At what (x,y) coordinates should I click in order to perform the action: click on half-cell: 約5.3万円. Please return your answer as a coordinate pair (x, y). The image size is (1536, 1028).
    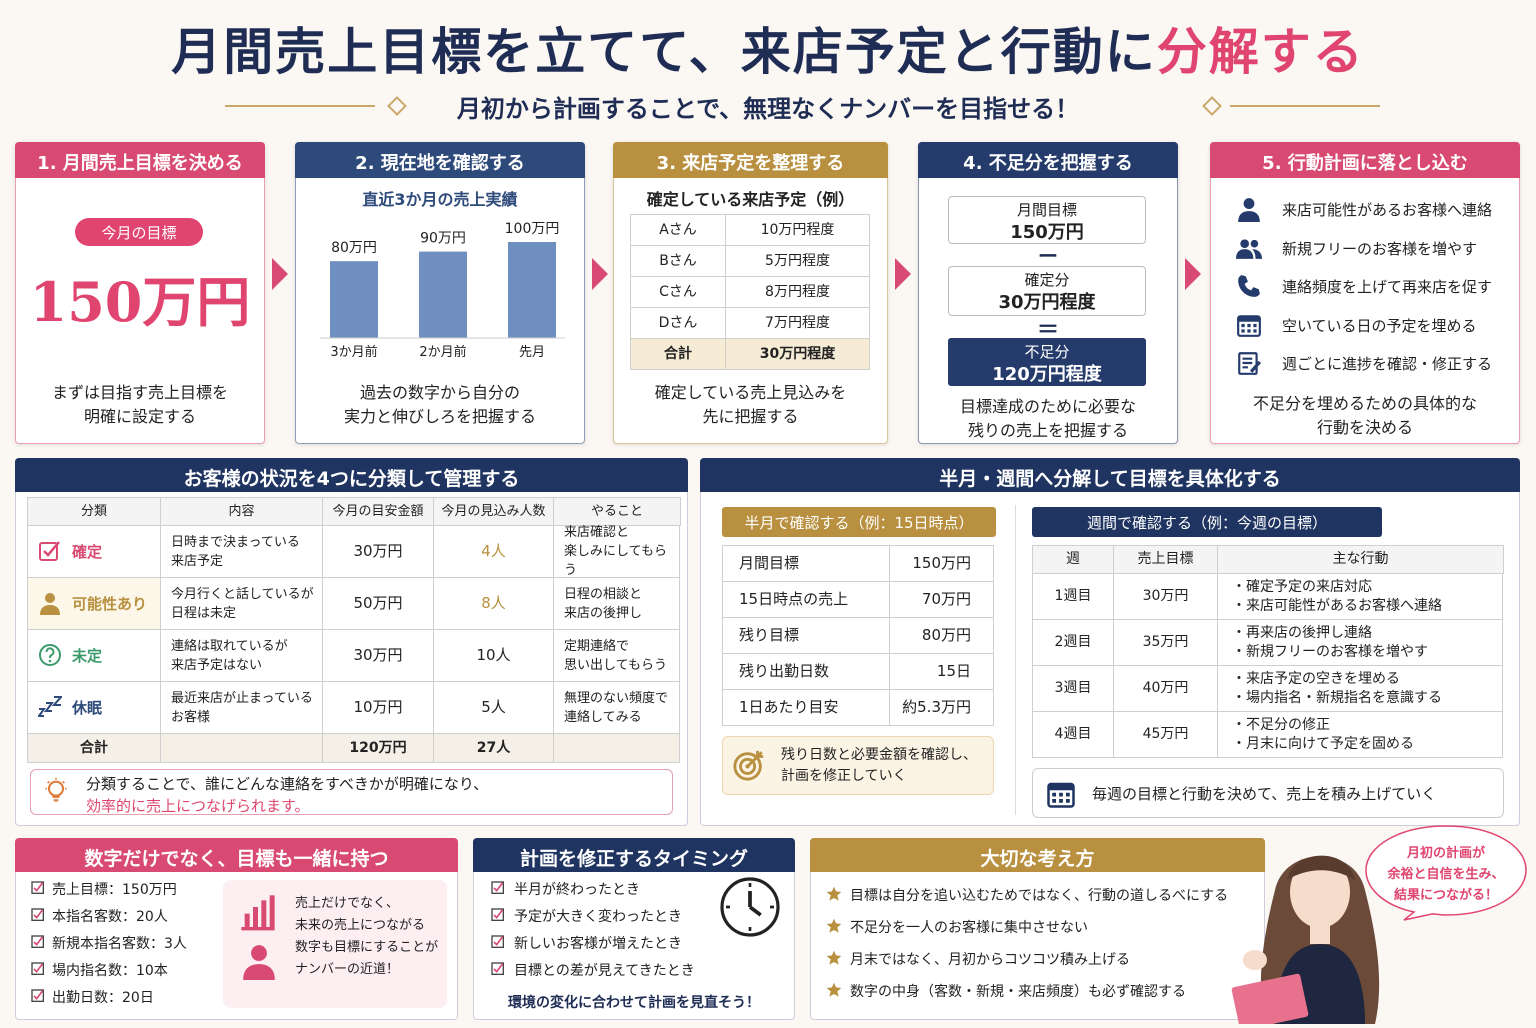
    Looking at the image, I should click on (941, 707).